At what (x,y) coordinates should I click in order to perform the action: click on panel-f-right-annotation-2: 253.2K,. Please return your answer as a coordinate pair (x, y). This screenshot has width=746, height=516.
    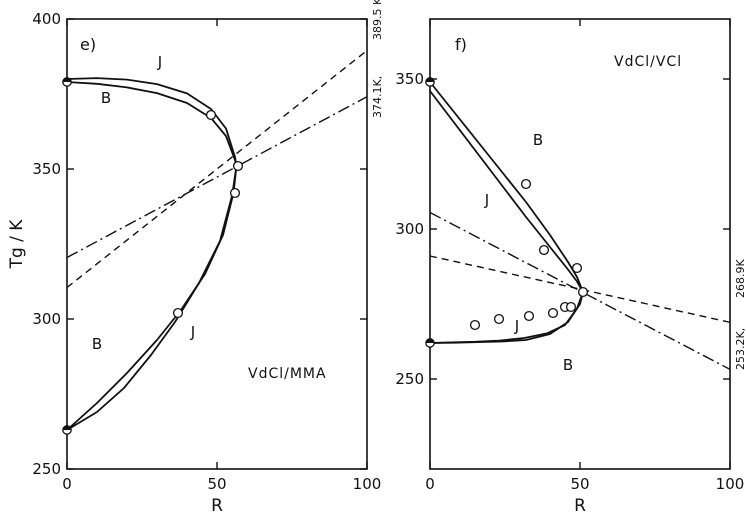
    Looking at the image, I should click on (740, 349).